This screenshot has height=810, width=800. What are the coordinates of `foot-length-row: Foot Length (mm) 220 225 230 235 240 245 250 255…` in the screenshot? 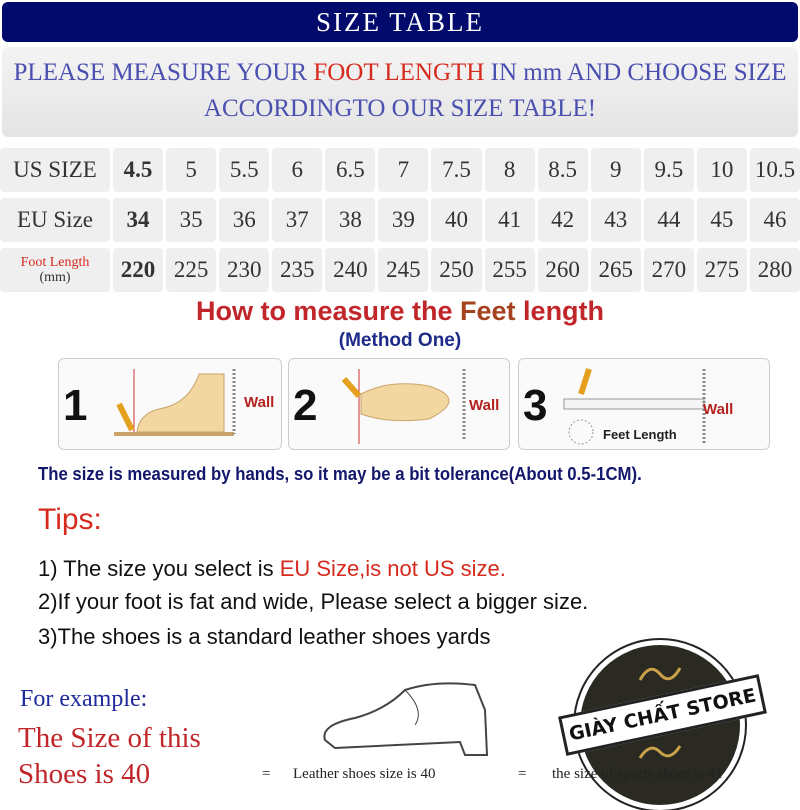 It's located at (400, 270).